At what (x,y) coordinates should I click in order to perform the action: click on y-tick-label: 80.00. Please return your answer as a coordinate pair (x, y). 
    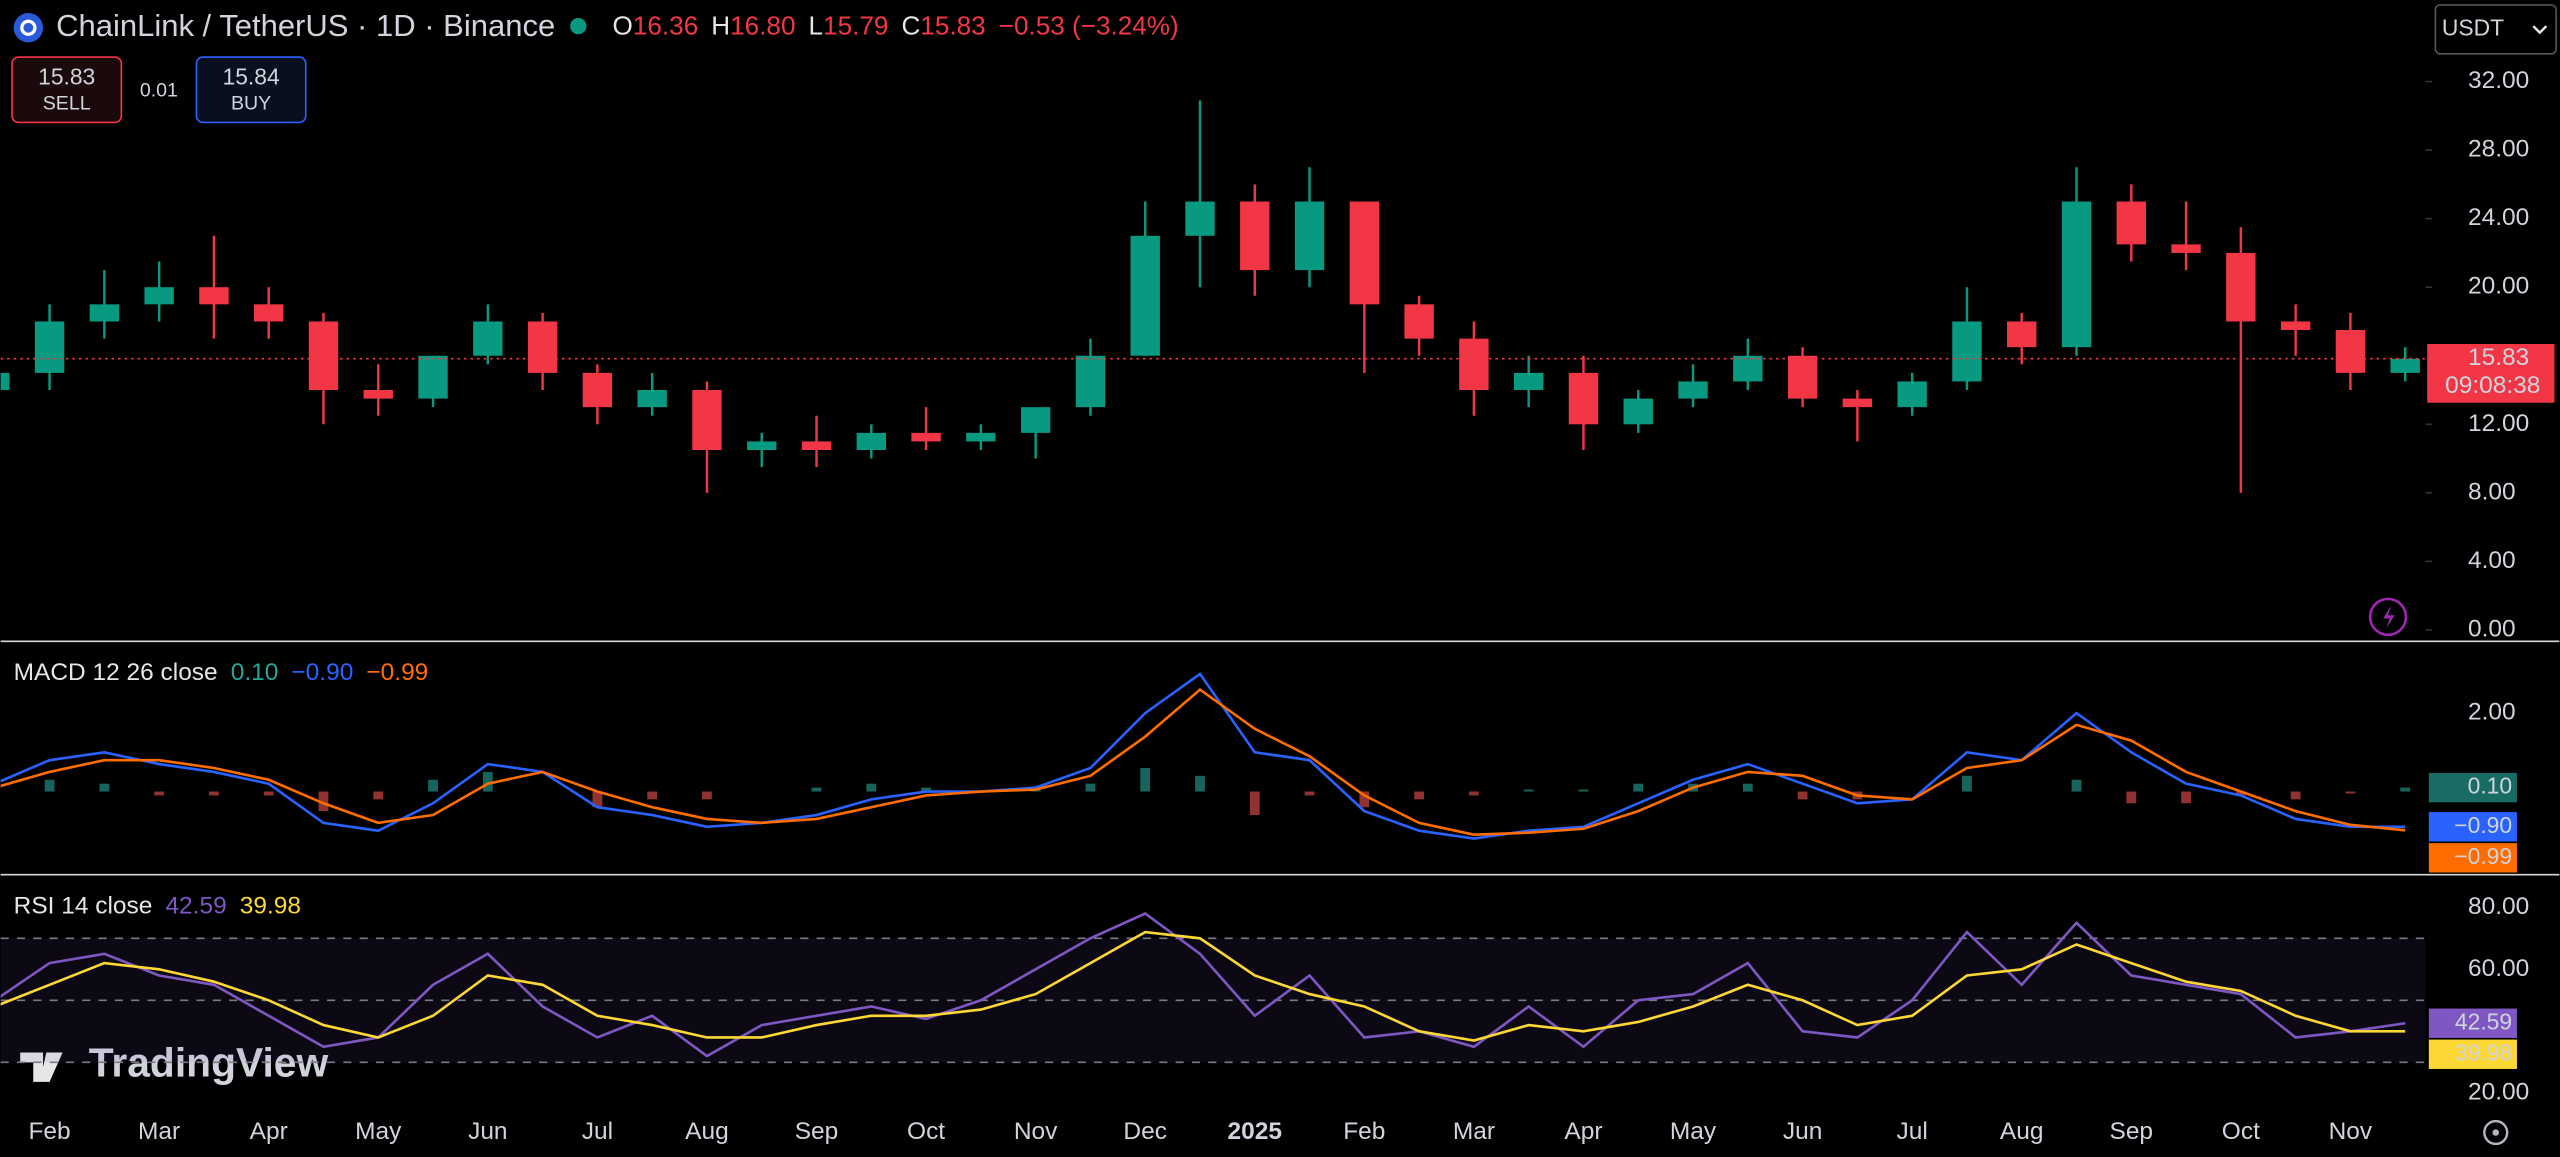
    Looking at the image, I should click on (2498, 906).